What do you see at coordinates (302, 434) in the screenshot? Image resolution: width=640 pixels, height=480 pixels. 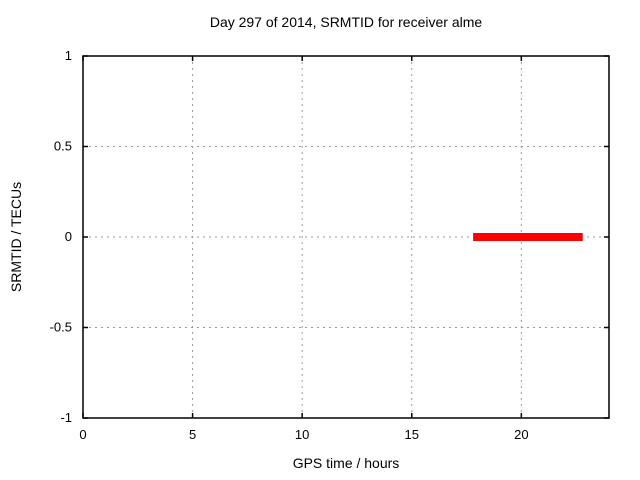 I see `x-tick-label: 10` at bounding box center [302, 434].